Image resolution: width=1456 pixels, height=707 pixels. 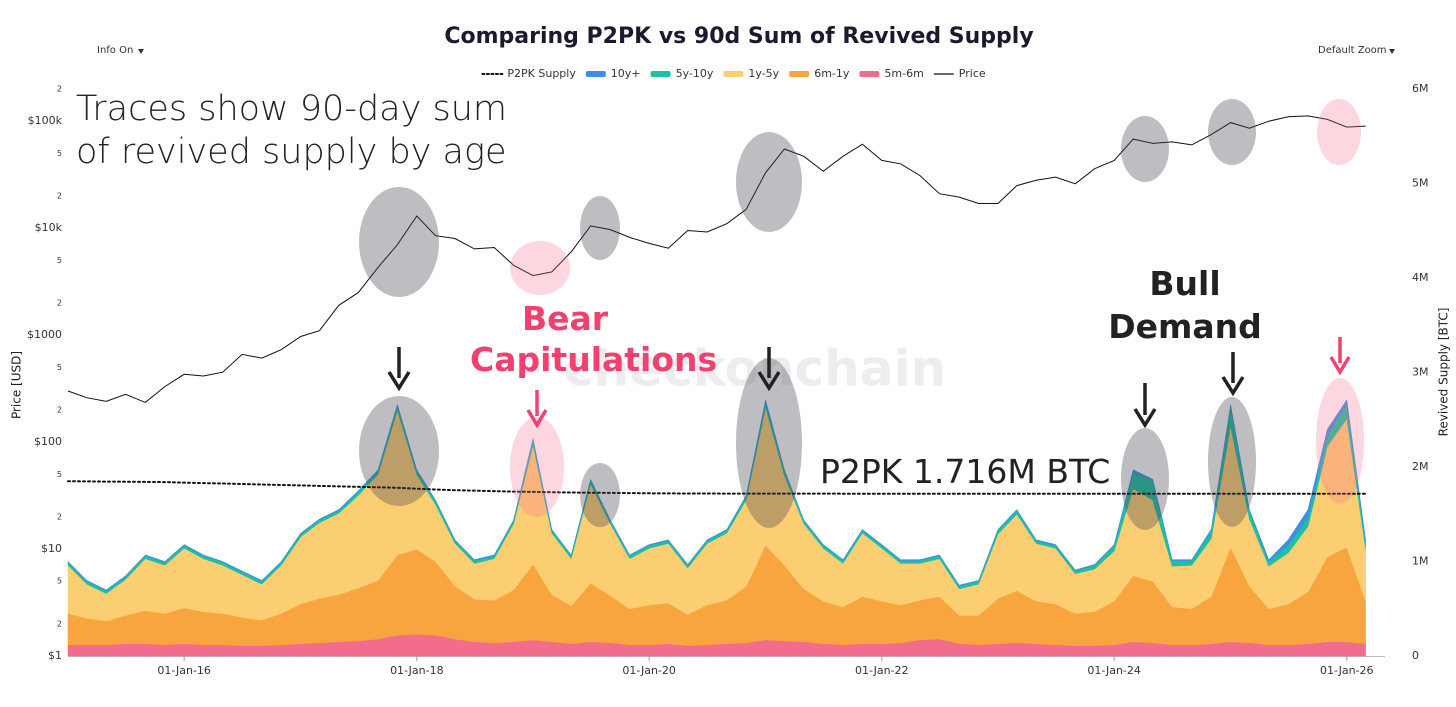 What do you see at coordinates (1420, 183) in the screenshot?
I see `y2-tick-label: 5M` at bounding box center [1420, 183].